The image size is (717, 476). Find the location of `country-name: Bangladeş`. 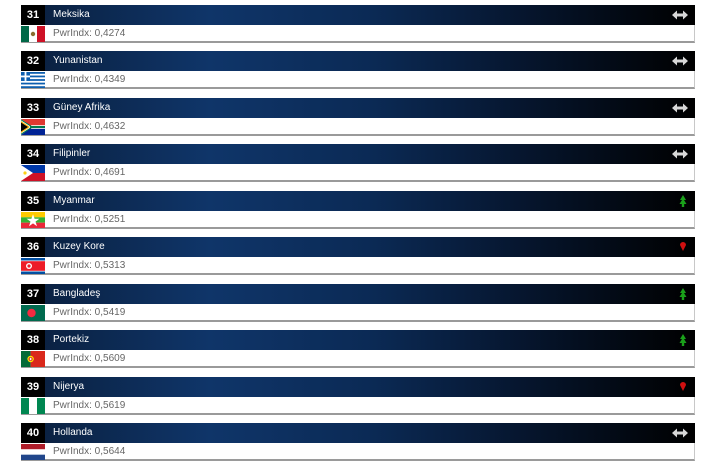

country-name: Bangladeş is located at coordinates (77, 293).